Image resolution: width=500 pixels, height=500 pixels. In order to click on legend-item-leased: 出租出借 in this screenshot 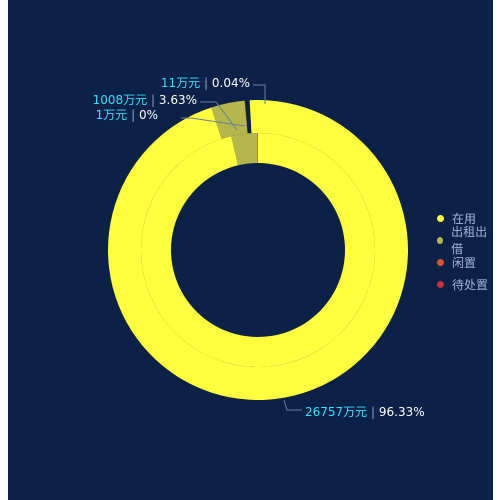, I will do `click(464, 240)`.